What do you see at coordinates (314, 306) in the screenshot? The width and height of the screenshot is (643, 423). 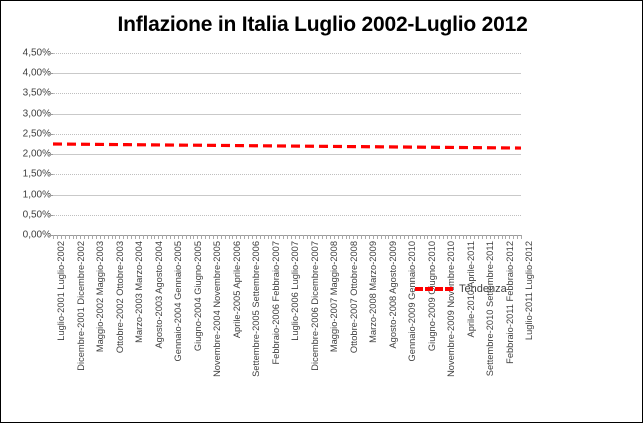 I see `x-tick-label: Dicembre-2006 Dicembre-2007` at bounding box center [314, 306].